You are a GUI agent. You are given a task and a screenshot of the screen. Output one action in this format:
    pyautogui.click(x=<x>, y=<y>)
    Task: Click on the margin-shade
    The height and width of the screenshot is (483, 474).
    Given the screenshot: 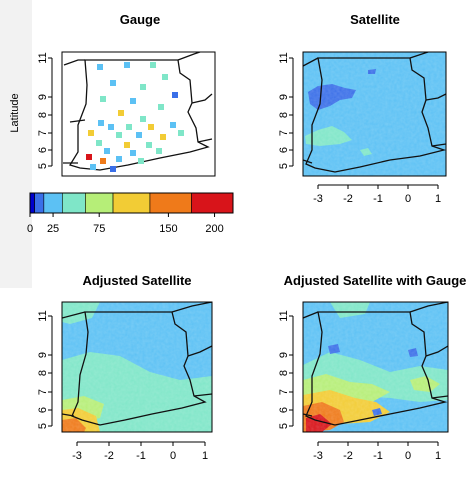 What is the action you would take?
    pyautogui.click(x=16, y=144)
    